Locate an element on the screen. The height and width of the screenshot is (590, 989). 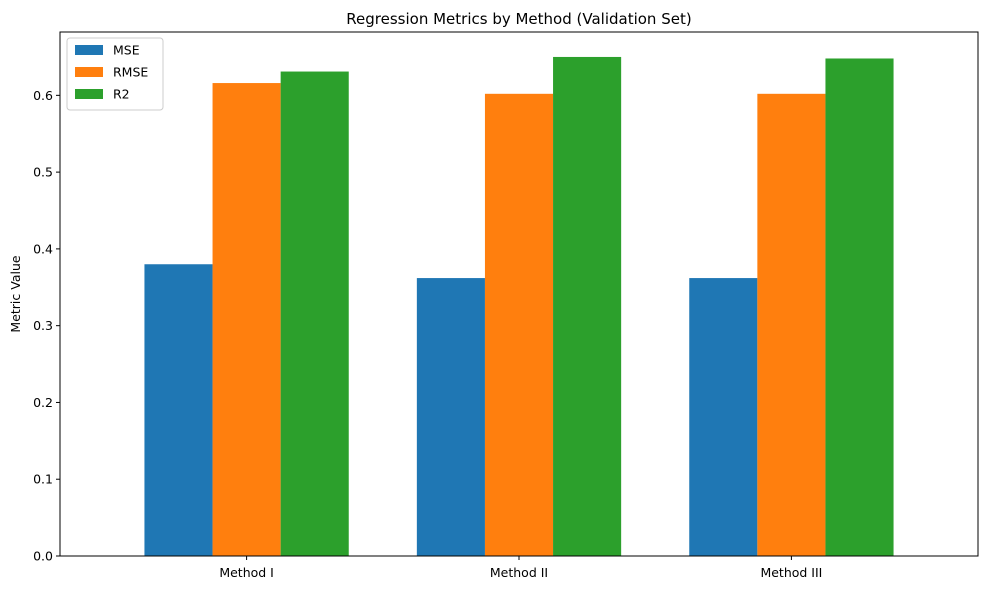
y-tick-label: 0.0 is located at coordinates (43, 556).